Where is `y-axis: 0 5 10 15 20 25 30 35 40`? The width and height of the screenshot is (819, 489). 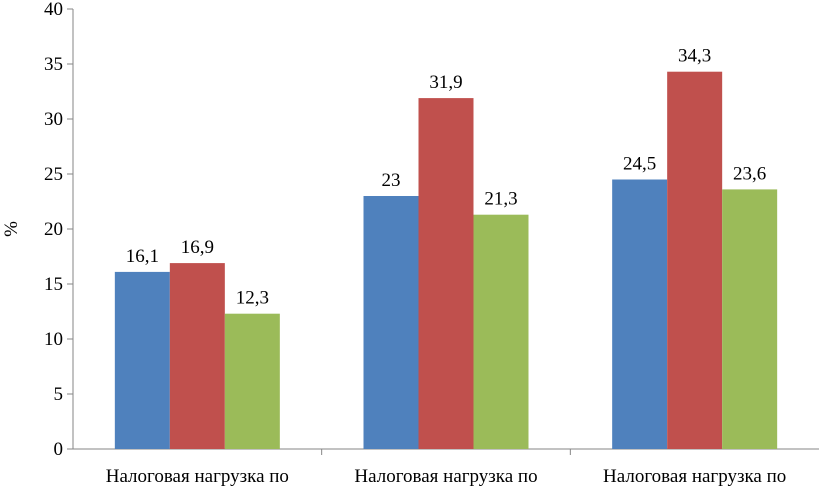
y-axis: 0 5 10 15 20 25 30 35 40 is located at coordinates (59, 230).